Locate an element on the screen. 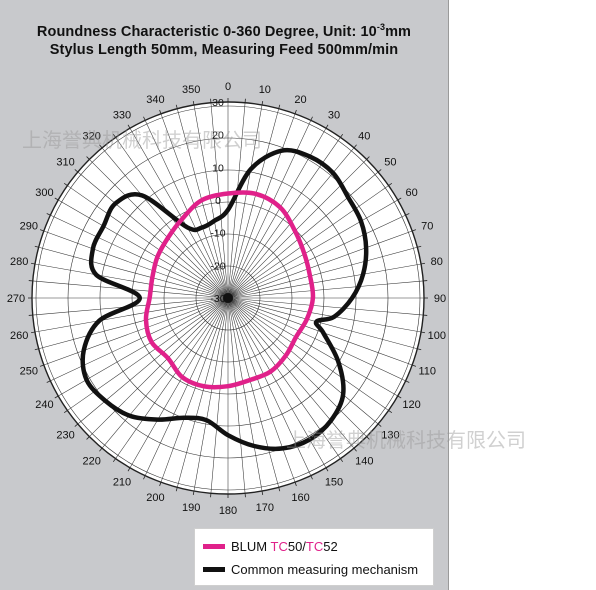 Image resolution: width=596 pixels, height=590 pixels. legend-label-blum: BLUM TC50/TC52 is located at coordinates (284, 546).